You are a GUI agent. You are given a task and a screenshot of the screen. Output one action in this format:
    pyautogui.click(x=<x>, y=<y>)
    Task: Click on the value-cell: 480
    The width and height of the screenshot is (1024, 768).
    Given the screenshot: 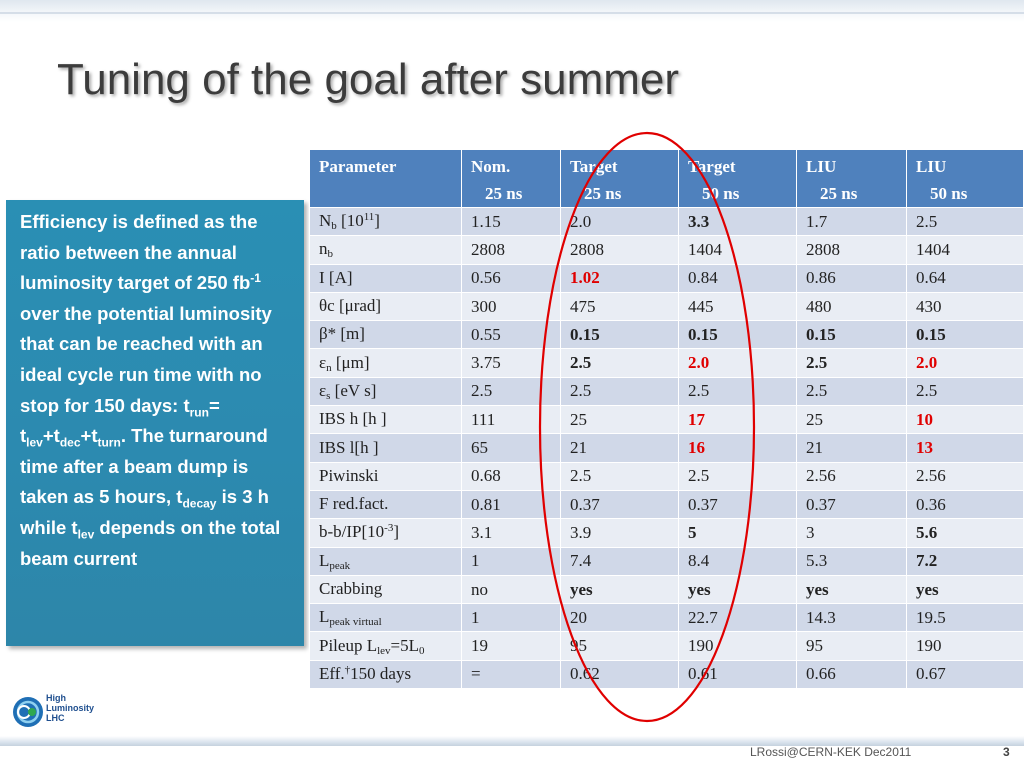 What is the action you would take?
    pyautogui.click(x=851, y=306)
    